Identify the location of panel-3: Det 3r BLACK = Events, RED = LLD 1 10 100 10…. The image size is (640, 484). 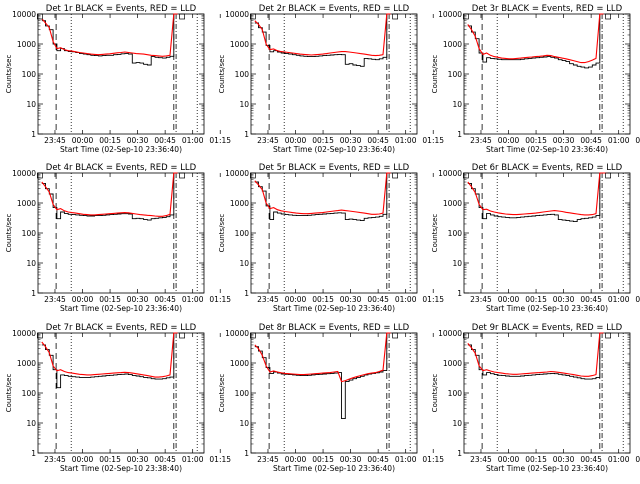
(535, 79).